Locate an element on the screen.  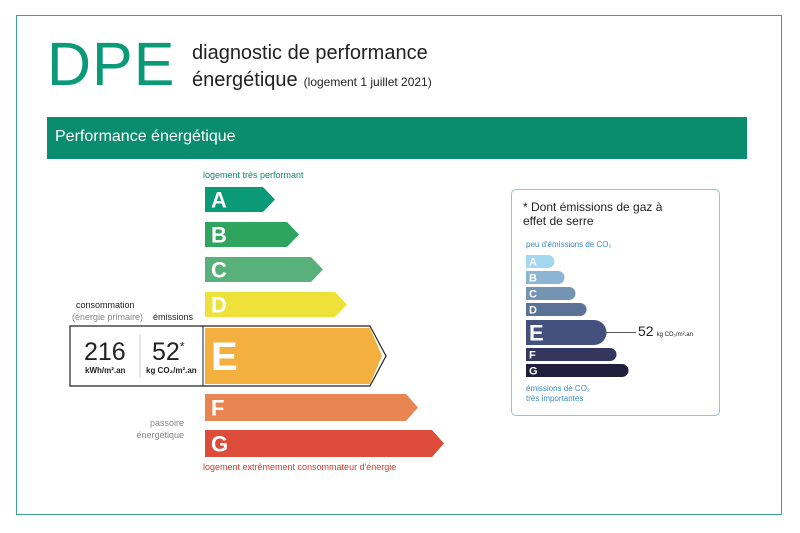
ges-bottom-label: émissions de CO₂ très importantes is located at coordinates (558, 394).